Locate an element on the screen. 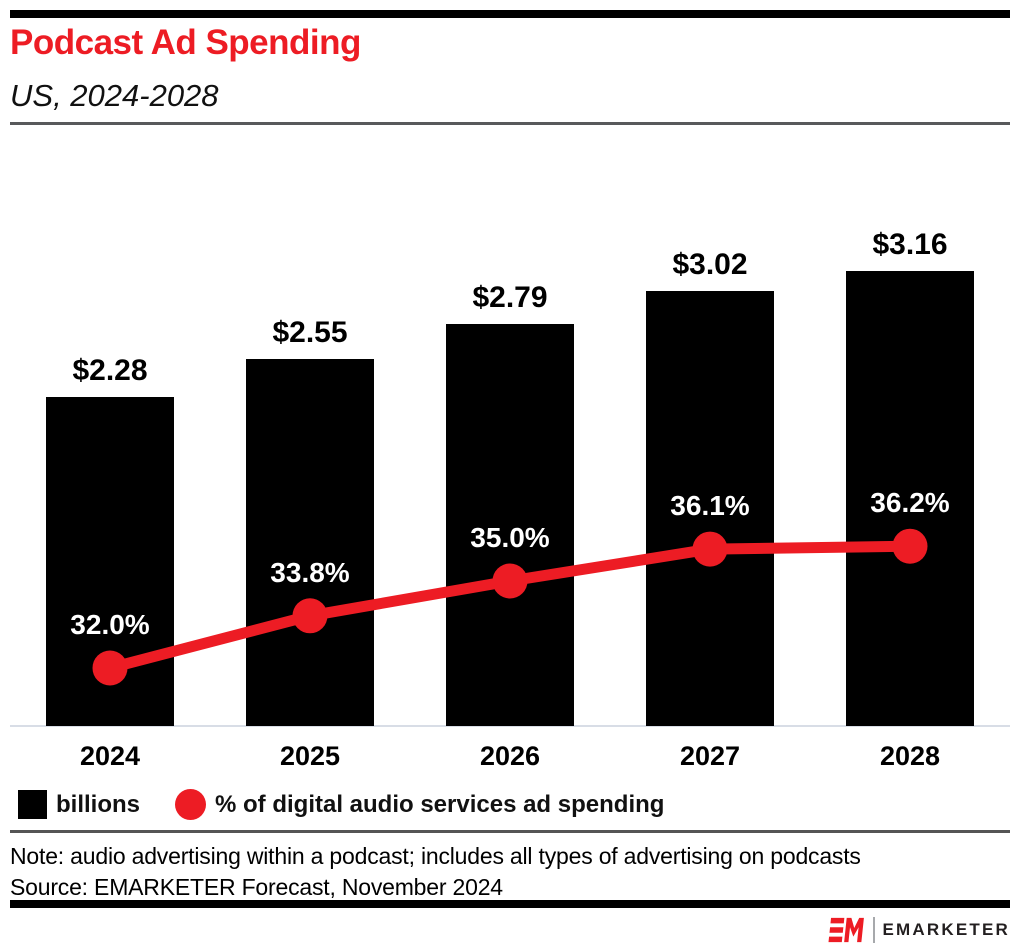 This screenshot has width=1020, height=952. bar-value-label-2027: $3.02 is located at coordinates (710, 264).